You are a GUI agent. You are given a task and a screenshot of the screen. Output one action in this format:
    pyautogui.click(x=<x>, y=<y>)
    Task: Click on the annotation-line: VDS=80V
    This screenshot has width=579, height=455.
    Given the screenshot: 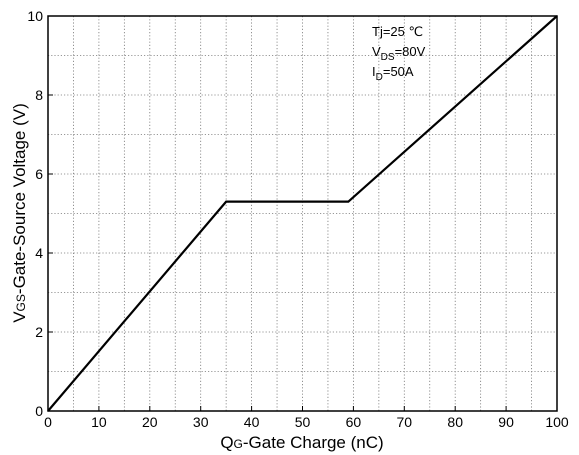 What is the action you would take?
    pyautogui.click(x=399, y=53)
    